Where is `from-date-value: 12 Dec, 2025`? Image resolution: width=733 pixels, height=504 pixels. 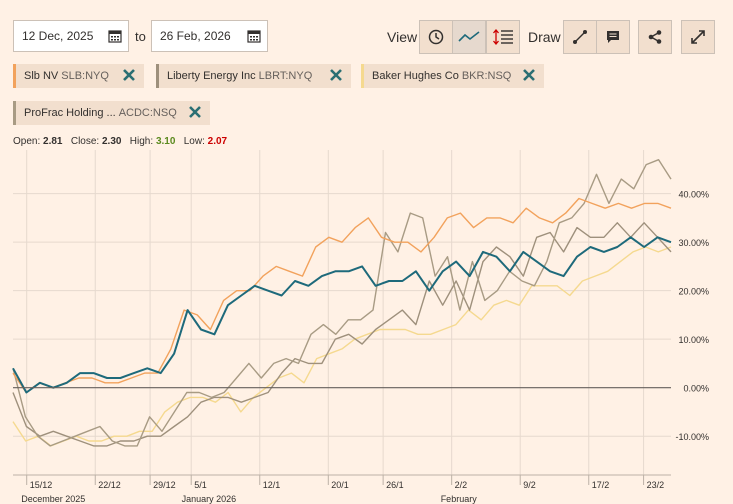
from-date-value: 12 Dec, 2025 is located at coordinates (58, 36).